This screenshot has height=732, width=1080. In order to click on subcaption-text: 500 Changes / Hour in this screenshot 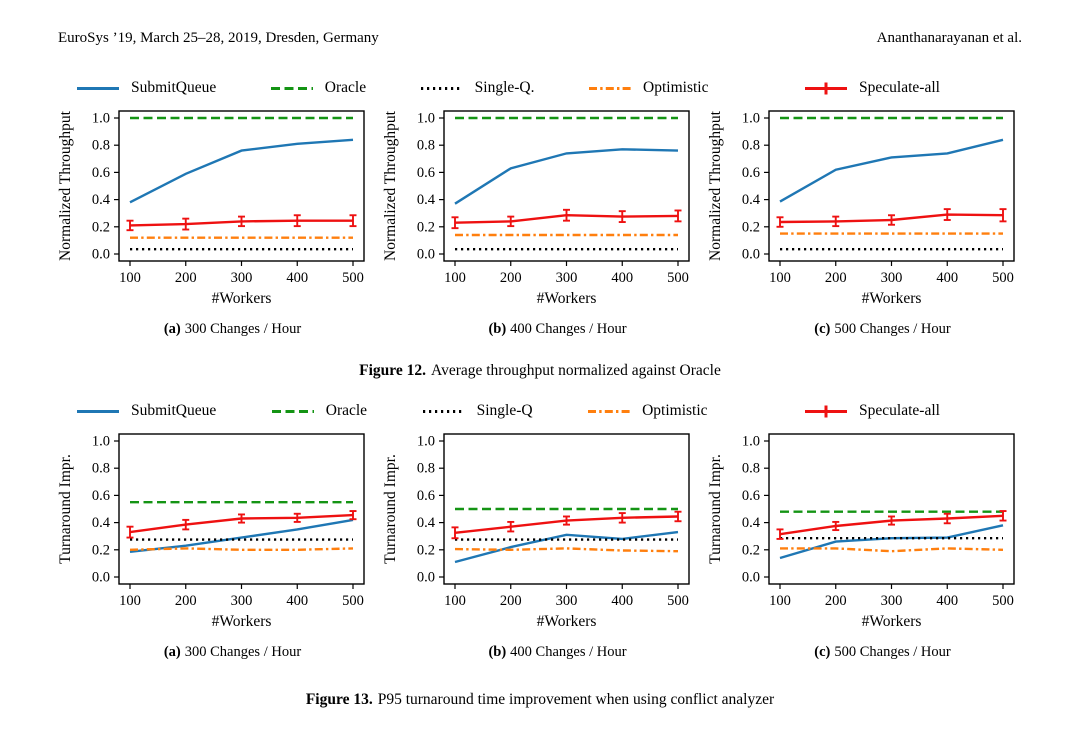, I will do `click(892, 652)`.